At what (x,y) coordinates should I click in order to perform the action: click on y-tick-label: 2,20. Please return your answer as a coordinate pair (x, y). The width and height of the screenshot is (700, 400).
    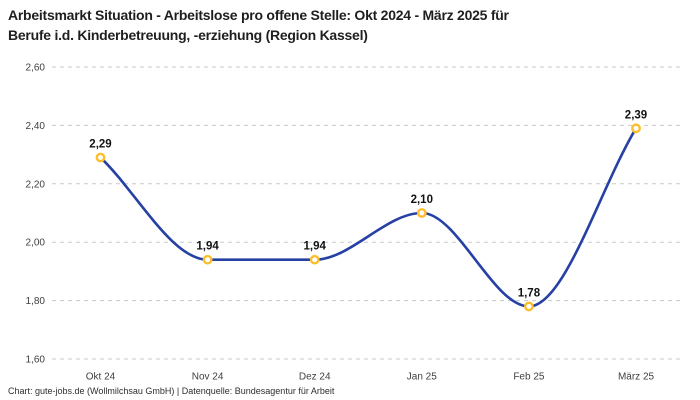
    Looking at the image, I should click on (36, 184).